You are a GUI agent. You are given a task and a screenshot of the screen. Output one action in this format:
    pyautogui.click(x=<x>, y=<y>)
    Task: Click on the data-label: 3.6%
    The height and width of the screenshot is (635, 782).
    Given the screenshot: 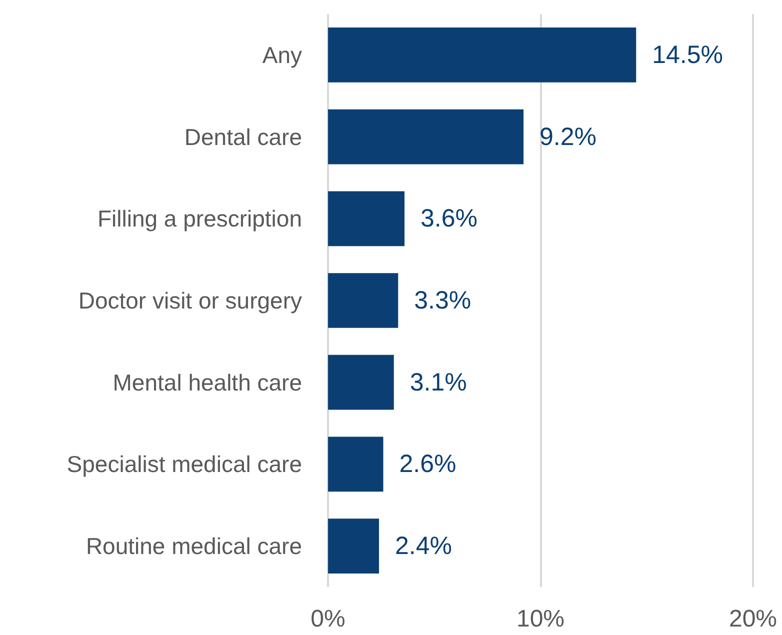 What is the action you would take?
    pyautogui.click(x=449, y=218)
    